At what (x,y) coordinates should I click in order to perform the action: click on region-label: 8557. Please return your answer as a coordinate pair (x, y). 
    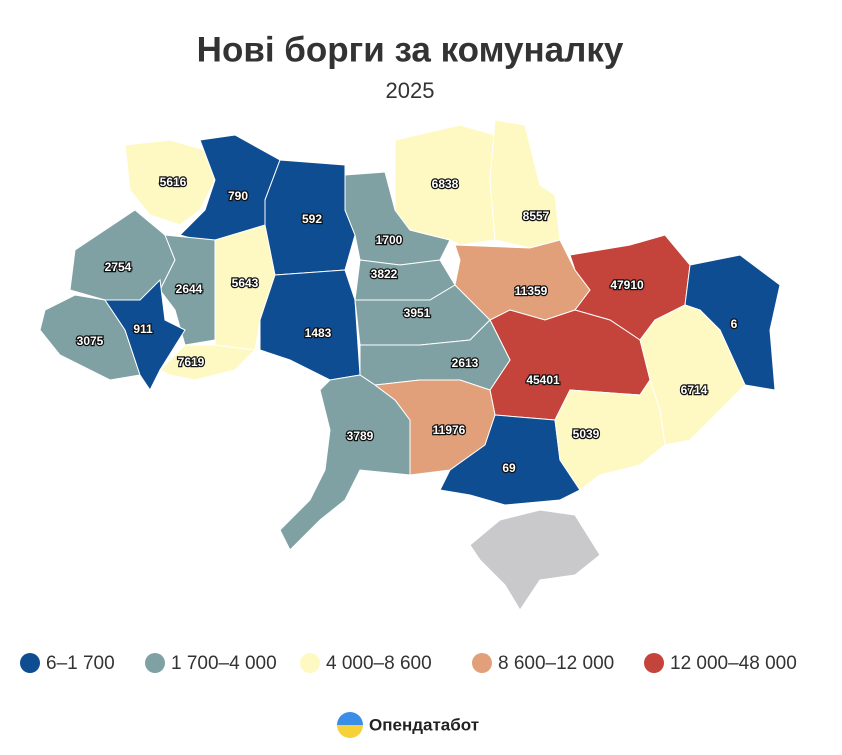
    Looking at the image, I should click on (536, 216).